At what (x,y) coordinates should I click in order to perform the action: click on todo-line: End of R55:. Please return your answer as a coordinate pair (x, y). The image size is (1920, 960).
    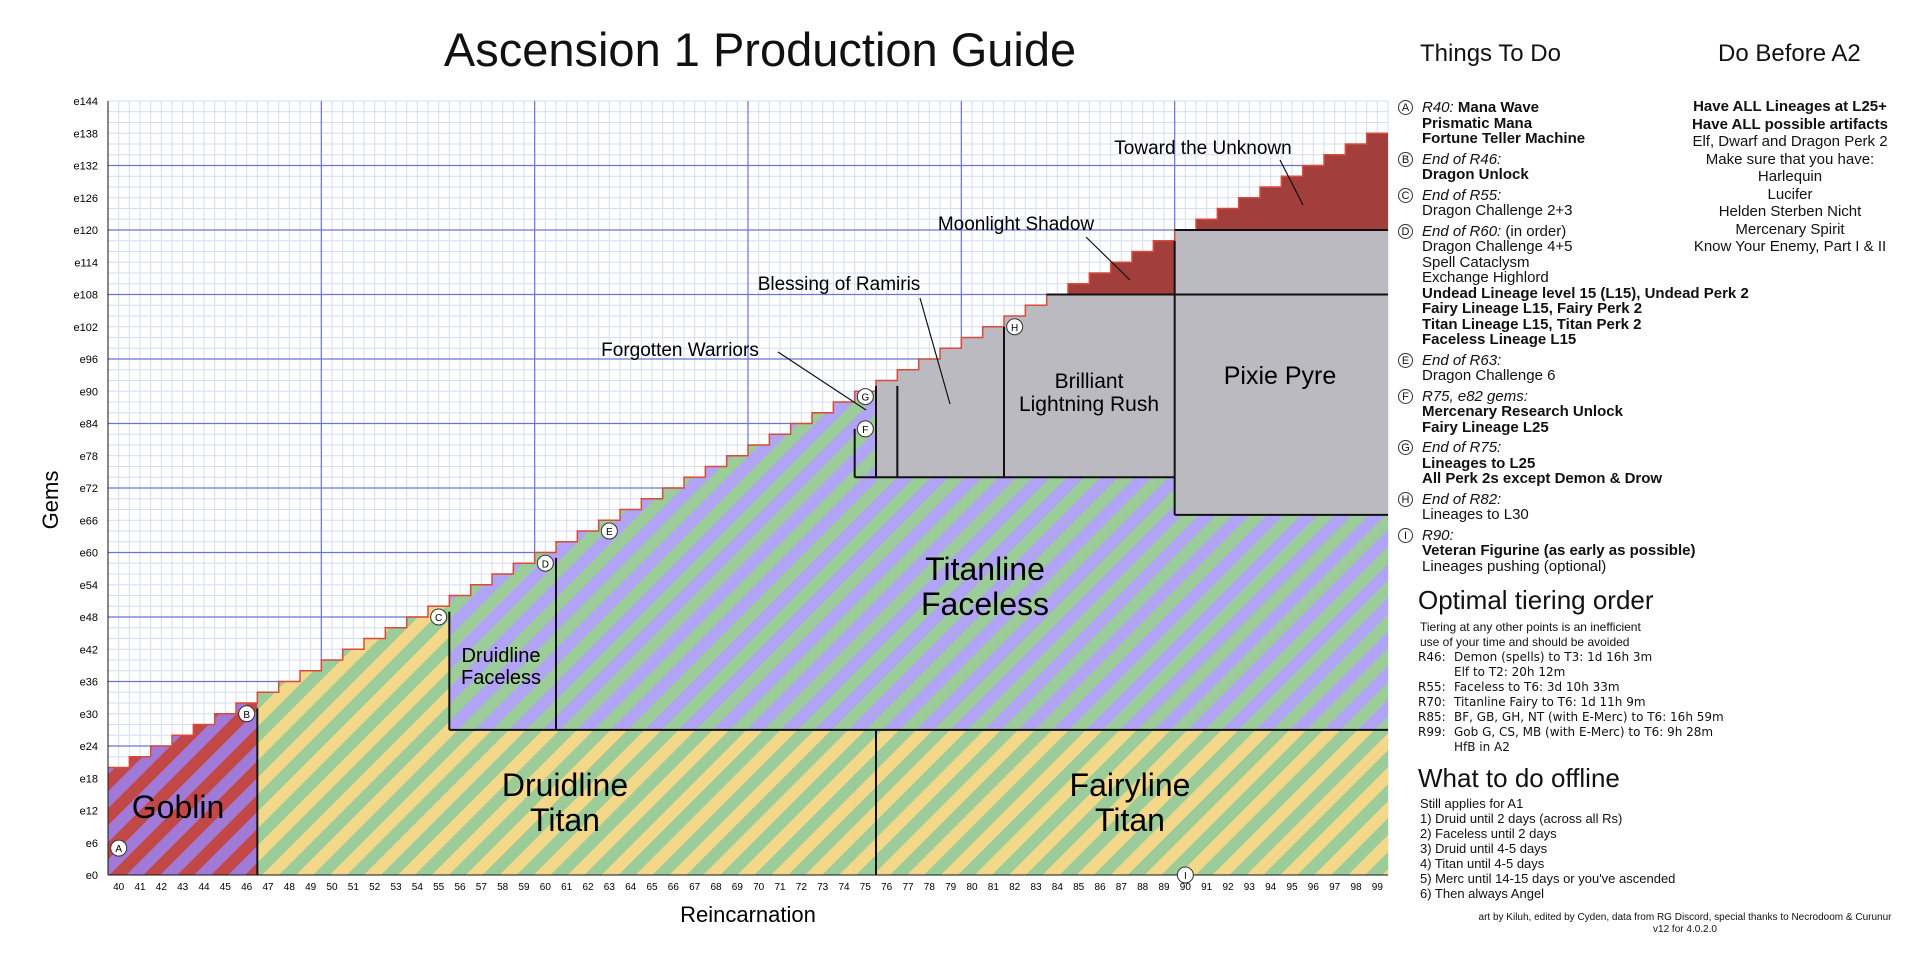
    Looking at the image, I should click on (1620, 195).